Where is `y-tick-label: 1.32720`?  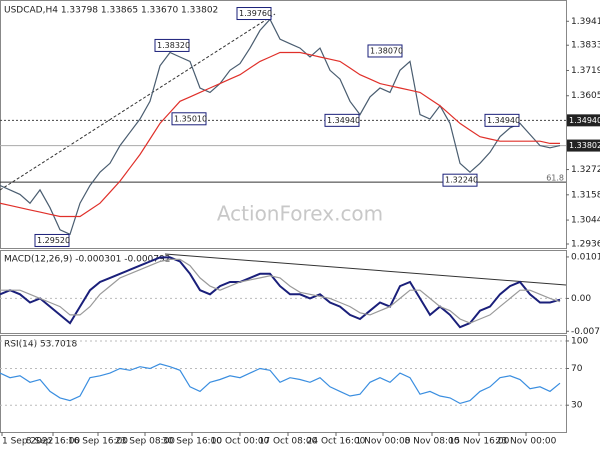
y-tick-label: 1.32720 is located at coordinates (585, 170).